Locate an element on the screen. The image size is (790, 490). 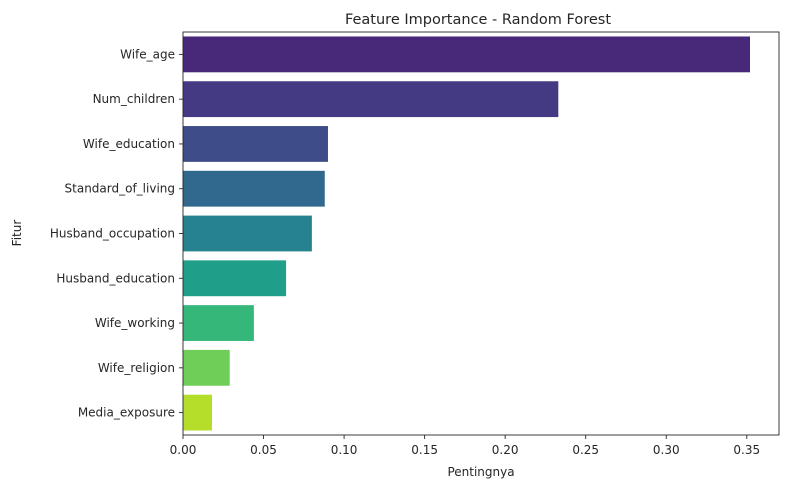
bar-num-children is located at coordinates (371, 99).